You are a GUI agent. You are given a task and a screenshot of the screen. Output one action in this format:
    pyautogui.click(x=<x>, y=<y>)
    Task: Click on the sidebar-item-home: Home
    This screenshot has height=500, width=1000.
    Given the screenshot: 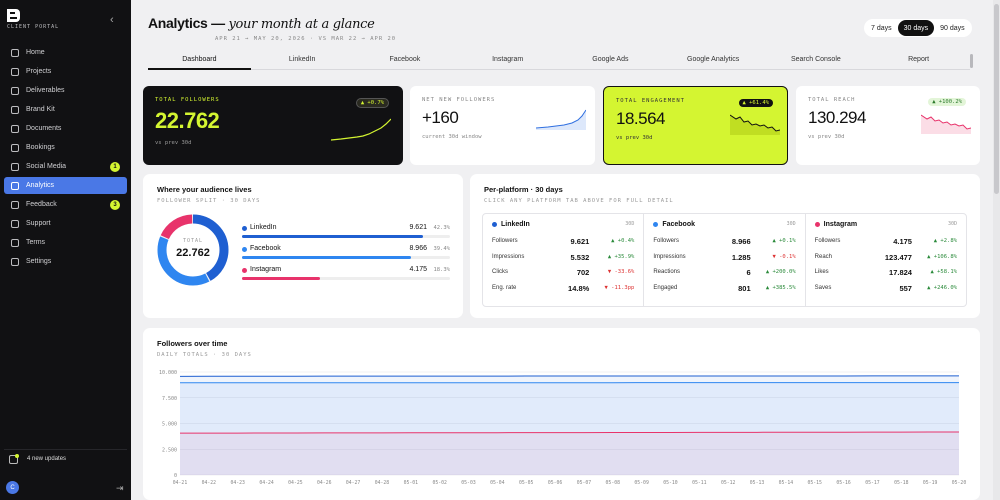 What is the action you would take?
    pyautogui.click(x=65, y=52)
    